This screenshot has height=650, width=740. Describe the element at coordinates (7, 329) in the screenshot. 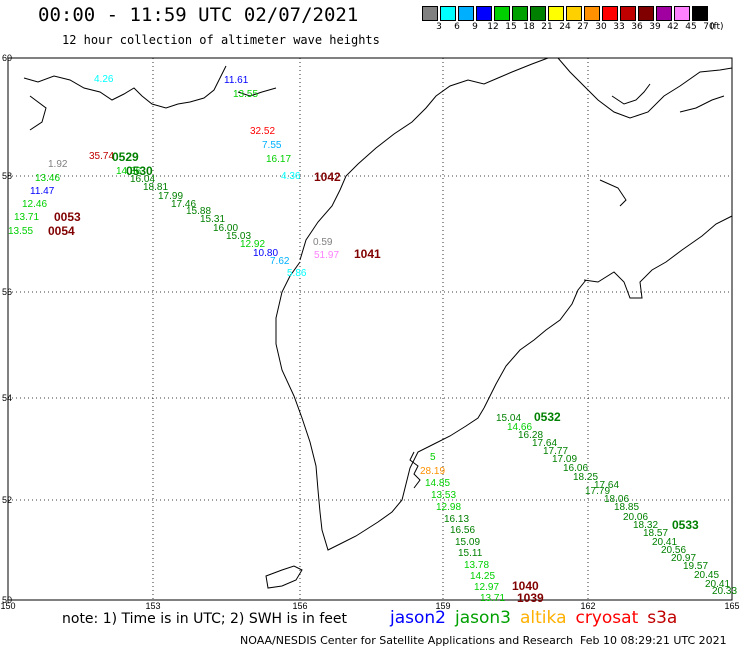

I see `latitude-labels: 60 58 56 54 52 50` at that location.